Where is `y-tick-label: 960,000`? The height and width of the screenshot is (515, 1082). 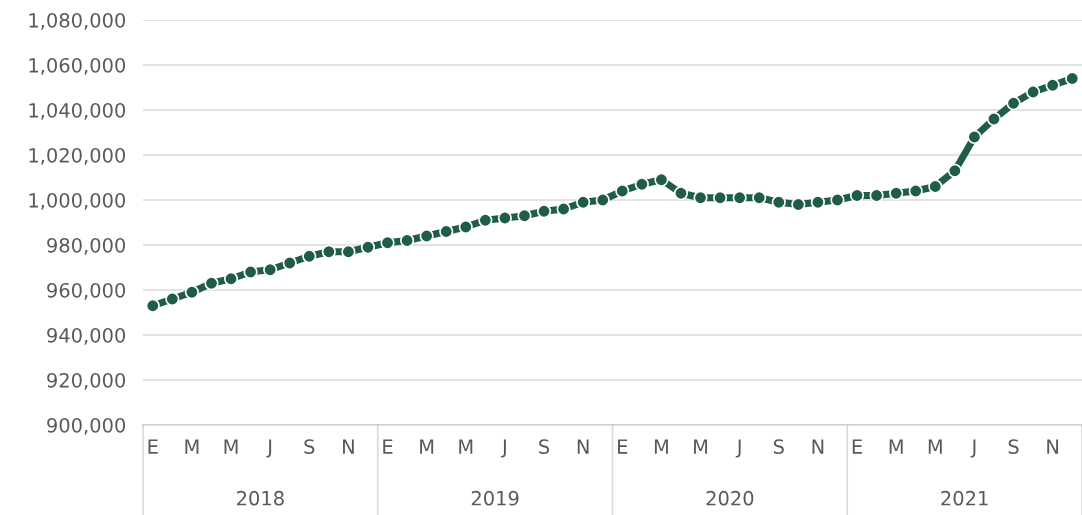
y-tick-label: 960,000 is located at coordinates (86, 291).